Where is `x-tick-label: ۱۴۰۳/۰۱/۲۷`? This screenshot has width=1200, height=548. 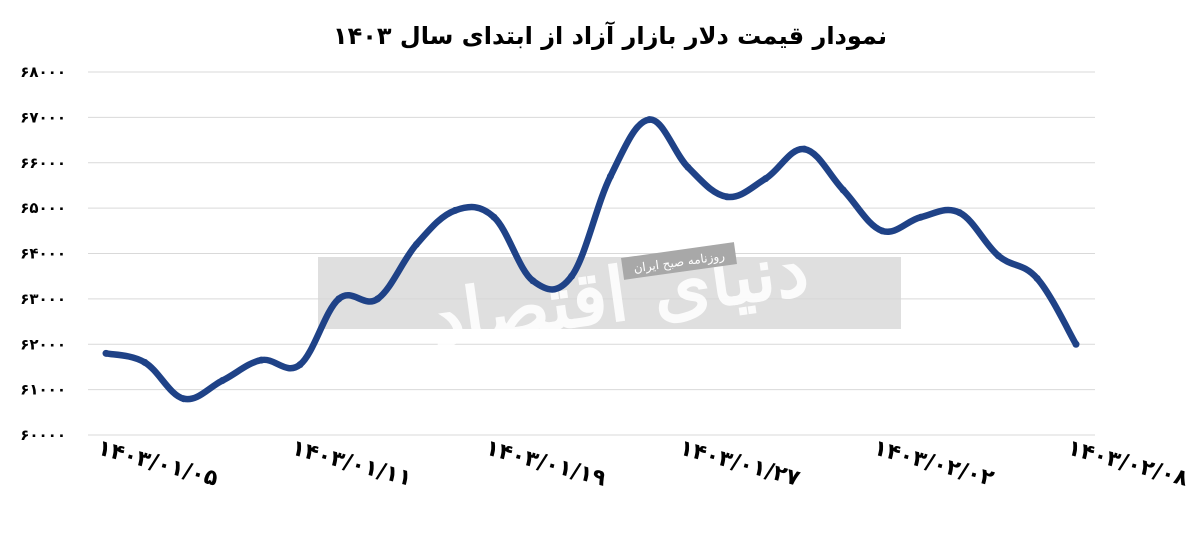 x-tick-label: ۱۴۰۳/۰۱/۲۷ is located at coordinates (740, 464).